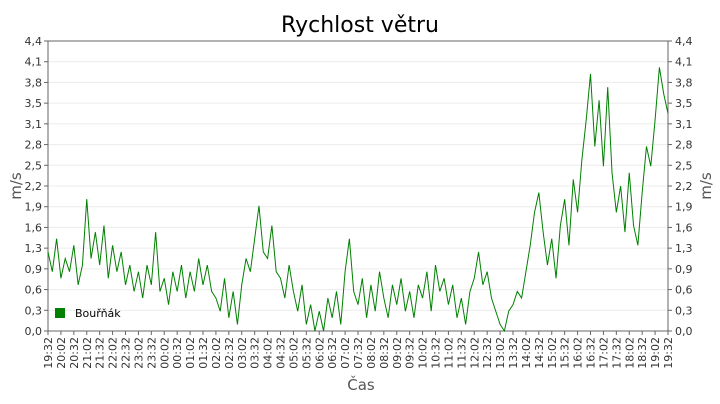 The width and height of the screenshot is (720, 404). Describe the element at coordinates (34, 269) in the screenshot. I see `y-tick-label: 0,9` at that location.